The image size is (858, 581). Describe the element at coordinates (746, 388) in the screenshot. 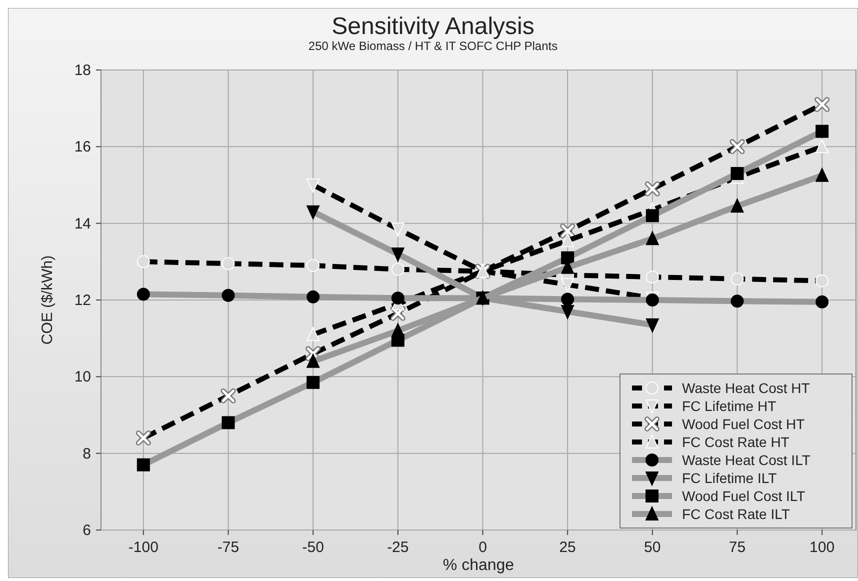

I see `legend-label: Waste Heat Cost HT` at that location.